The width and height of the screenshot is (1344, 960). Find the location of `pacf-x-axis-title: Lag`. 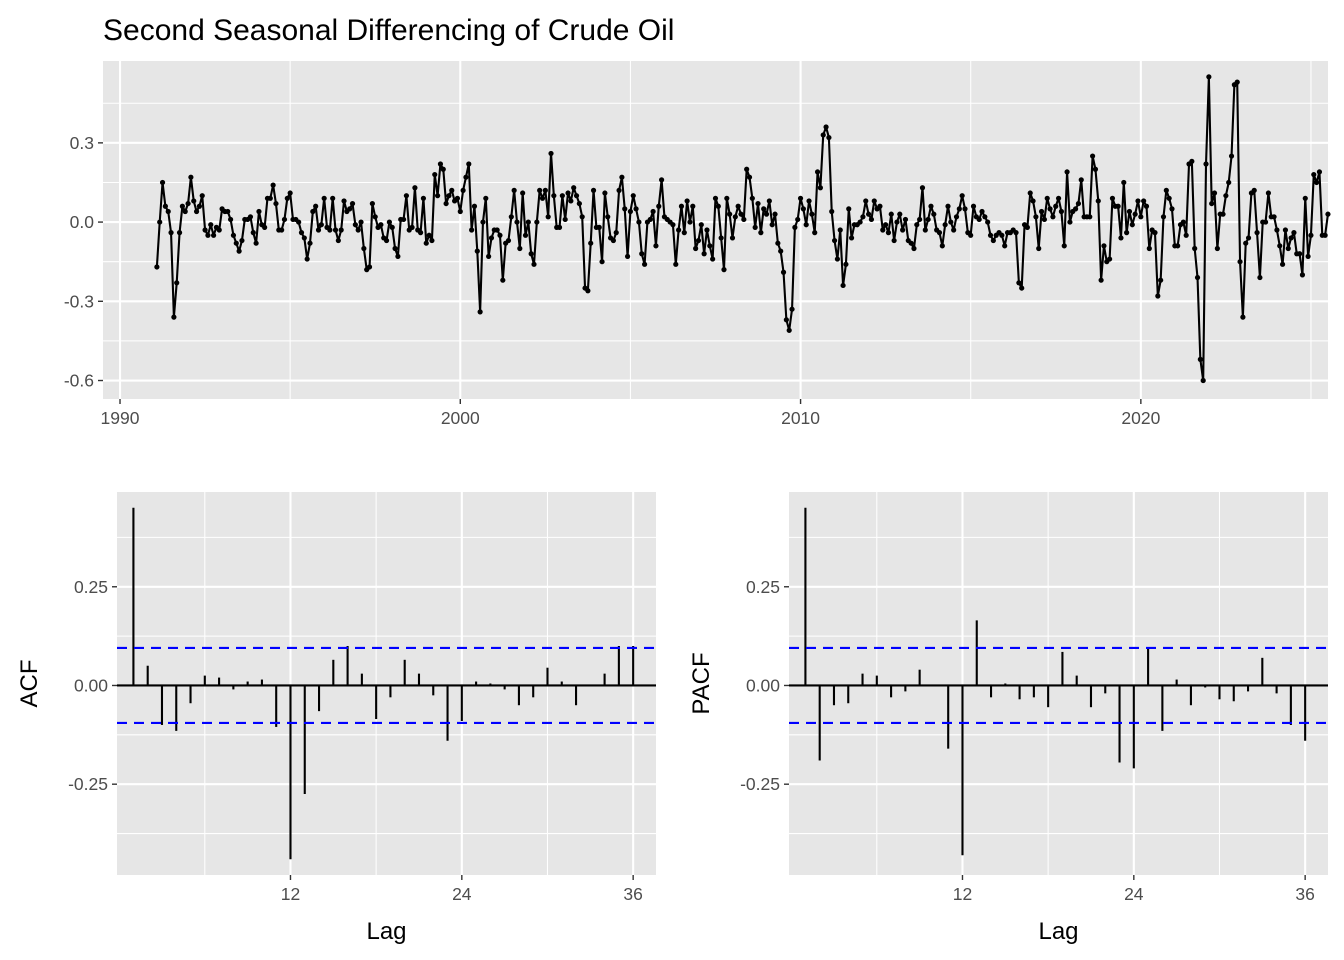

pacf-x-axis-title: Lag is located at coordinates (1058, 931).